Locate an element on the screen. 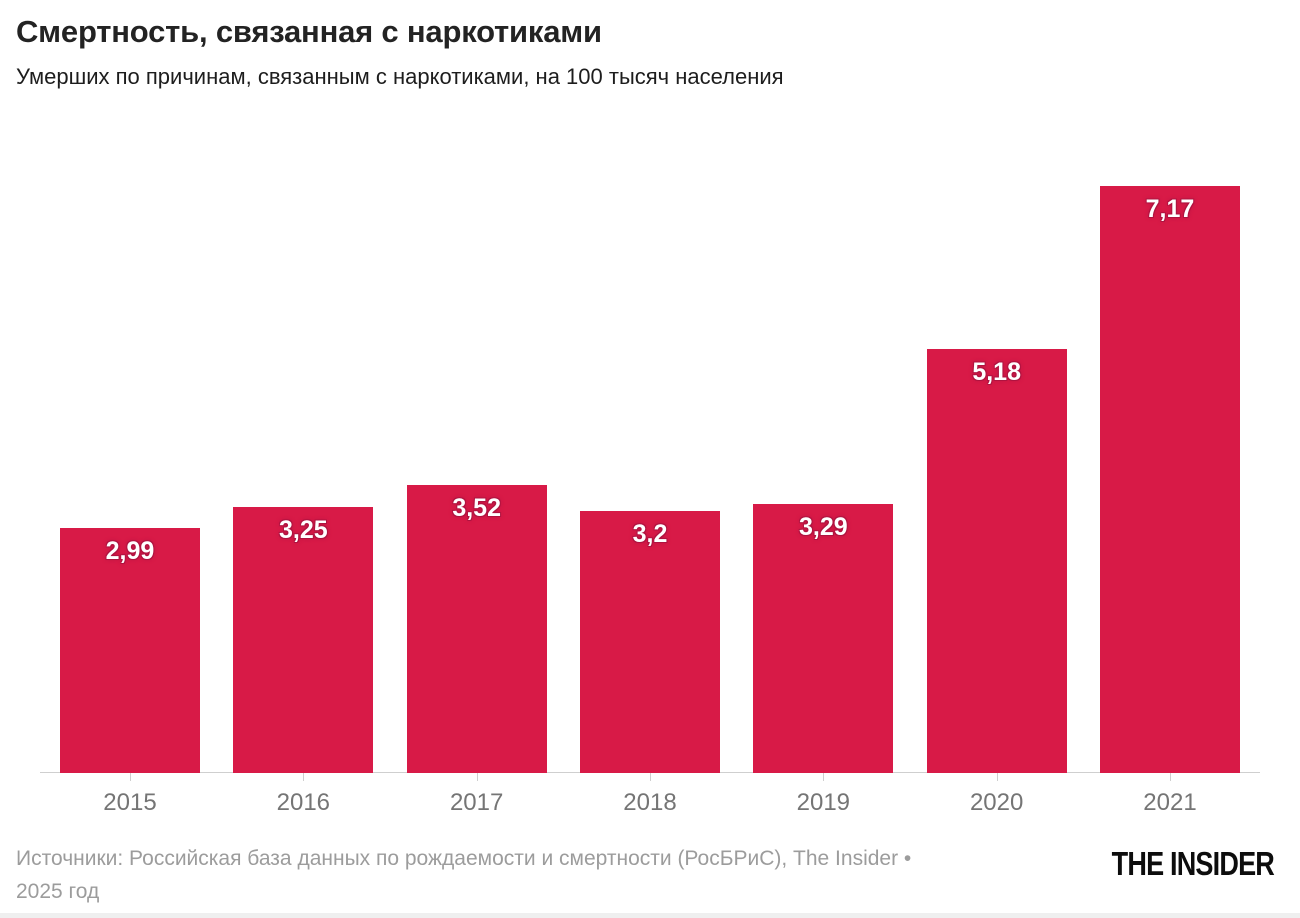  bar-2017: 3,52 is located at coordinates (476, 629).